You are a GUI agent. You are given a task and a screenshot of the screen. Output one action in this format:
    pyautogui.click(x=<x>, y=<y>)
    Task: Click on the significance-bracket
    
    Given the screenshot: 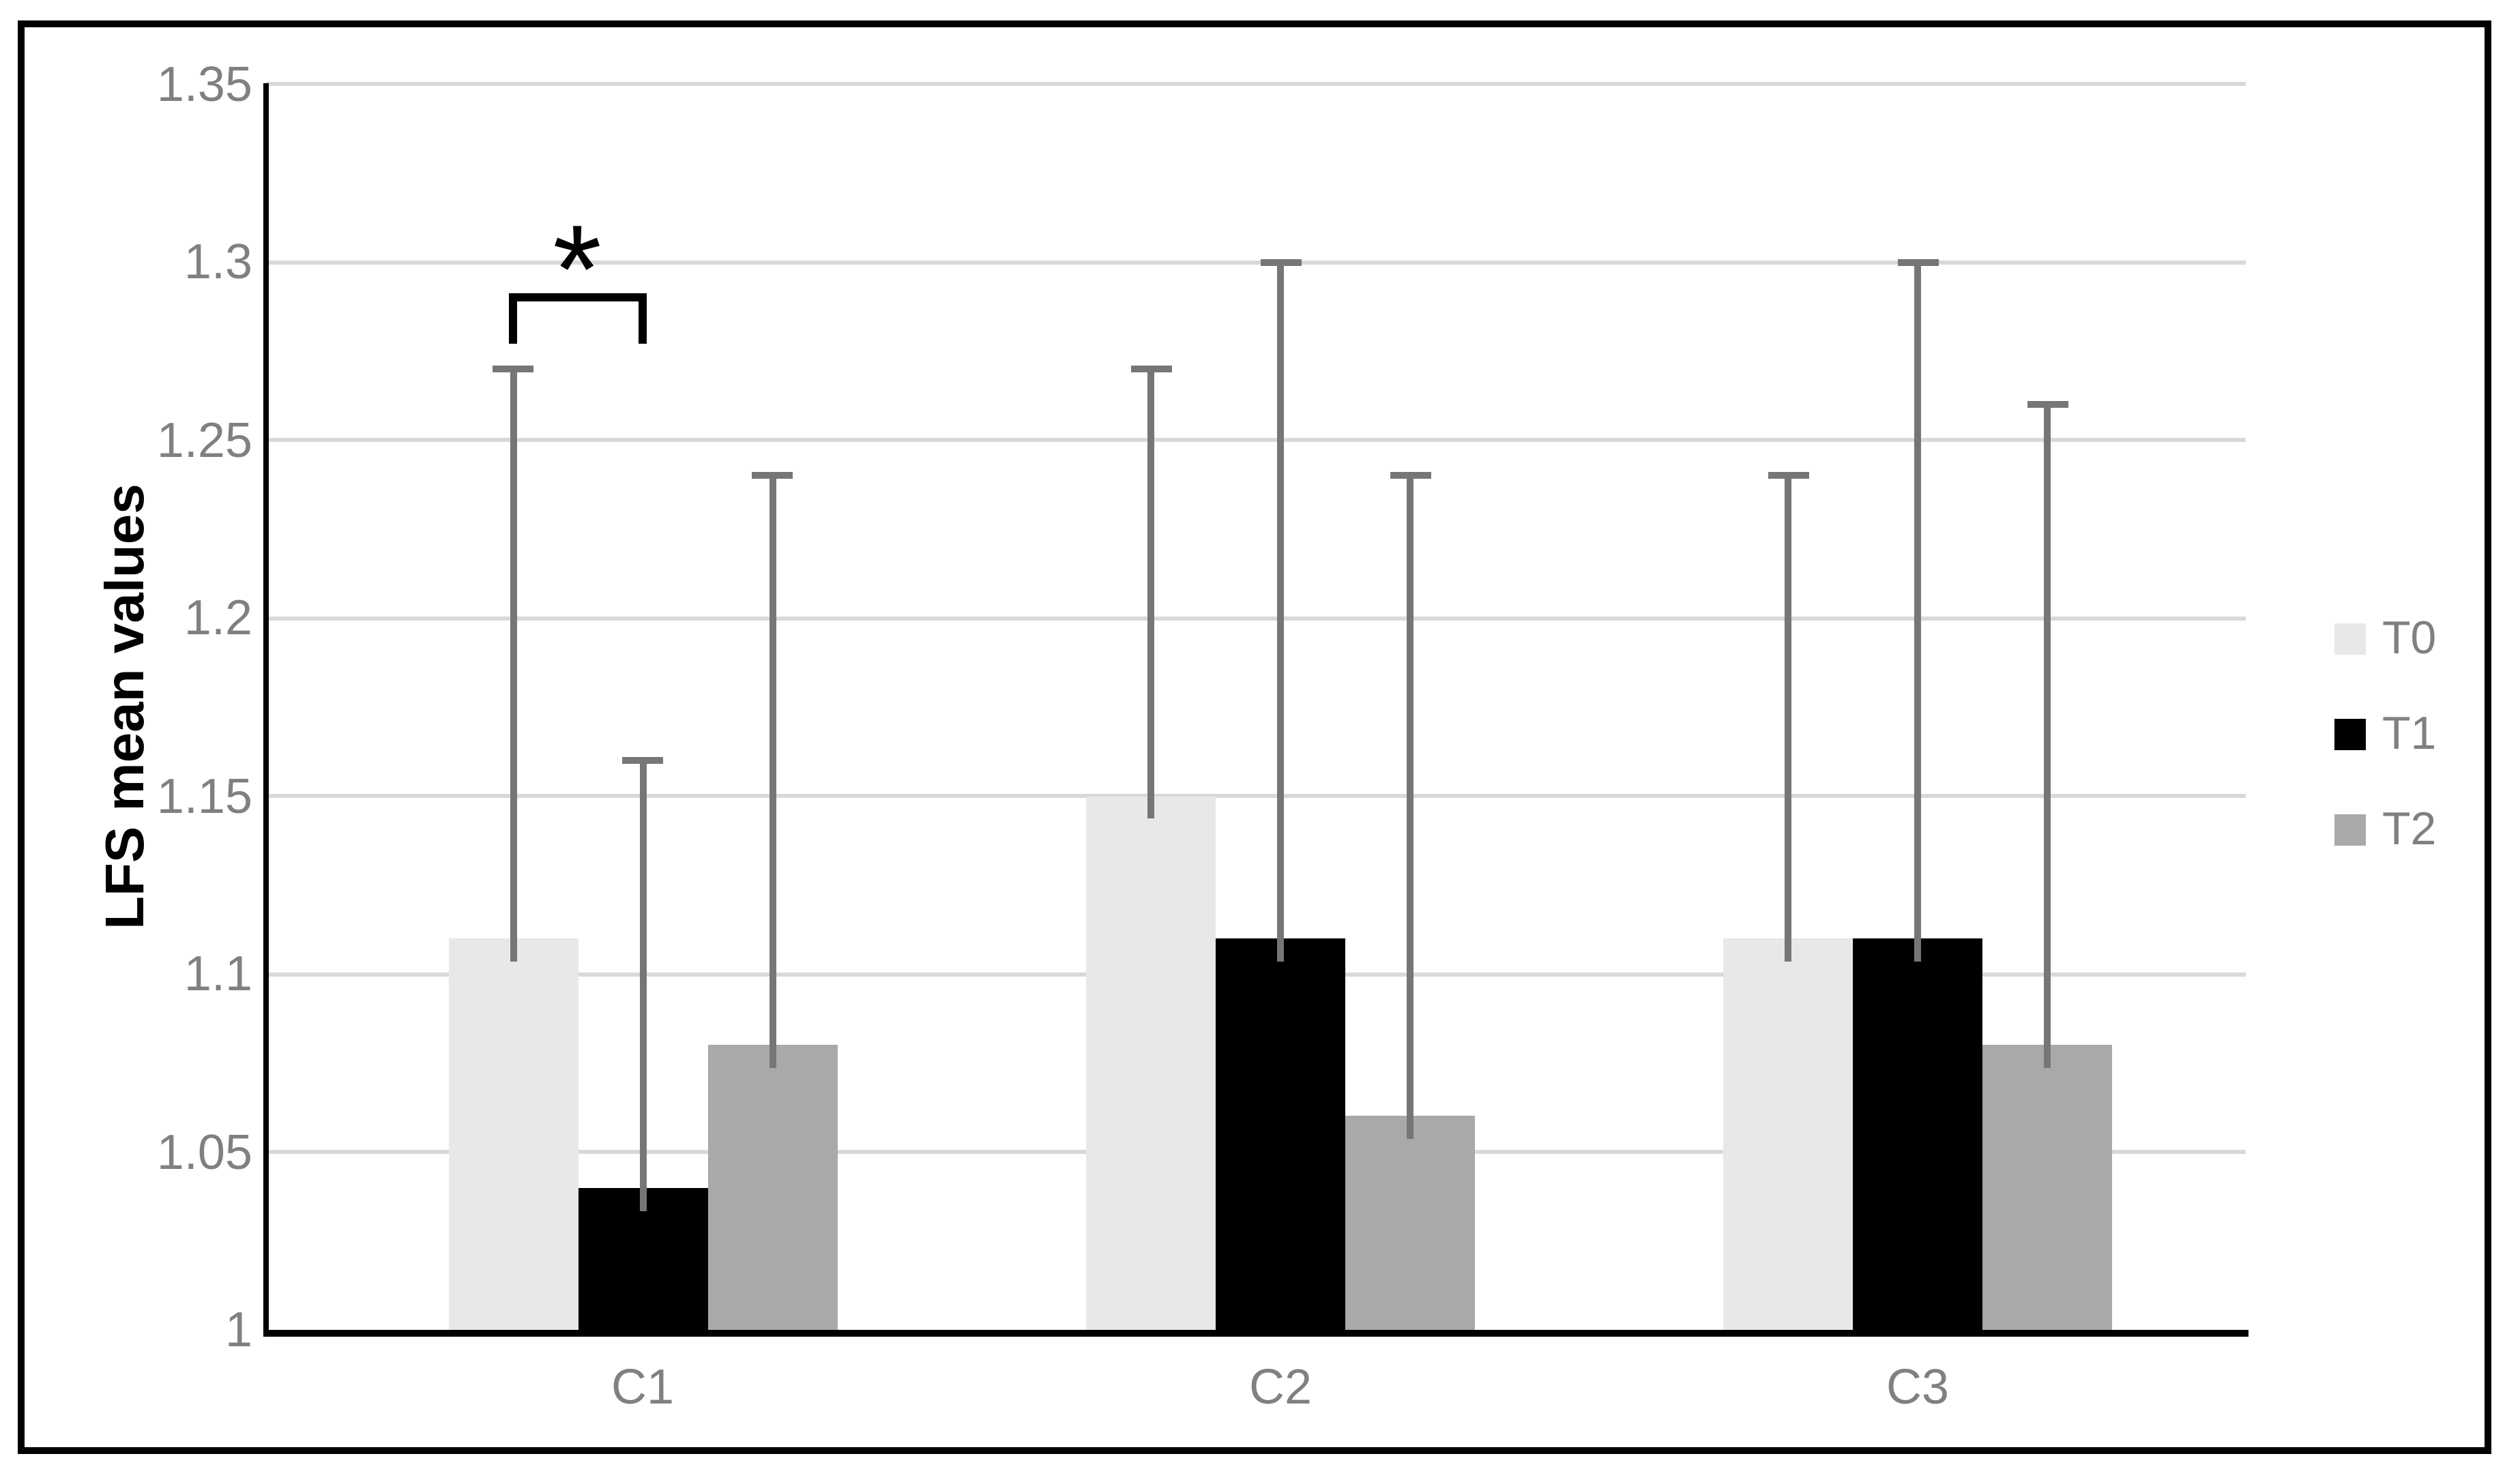 What is the action you would take?
    pyautogui.click(x=578, y=318)
    